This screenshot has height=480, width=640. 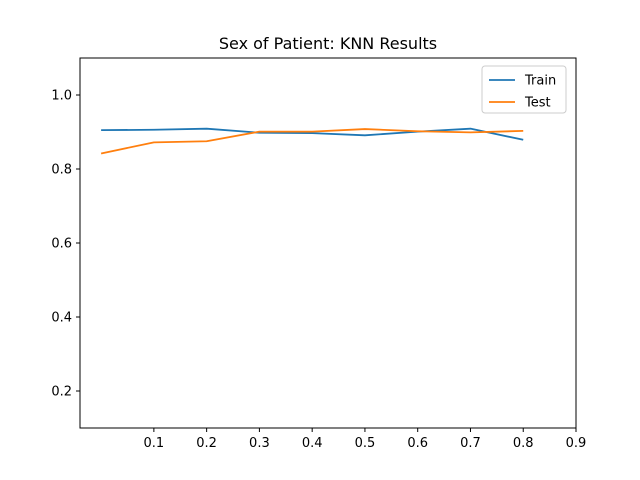 I want to click on series-line-train, so click(x=312, y=134).